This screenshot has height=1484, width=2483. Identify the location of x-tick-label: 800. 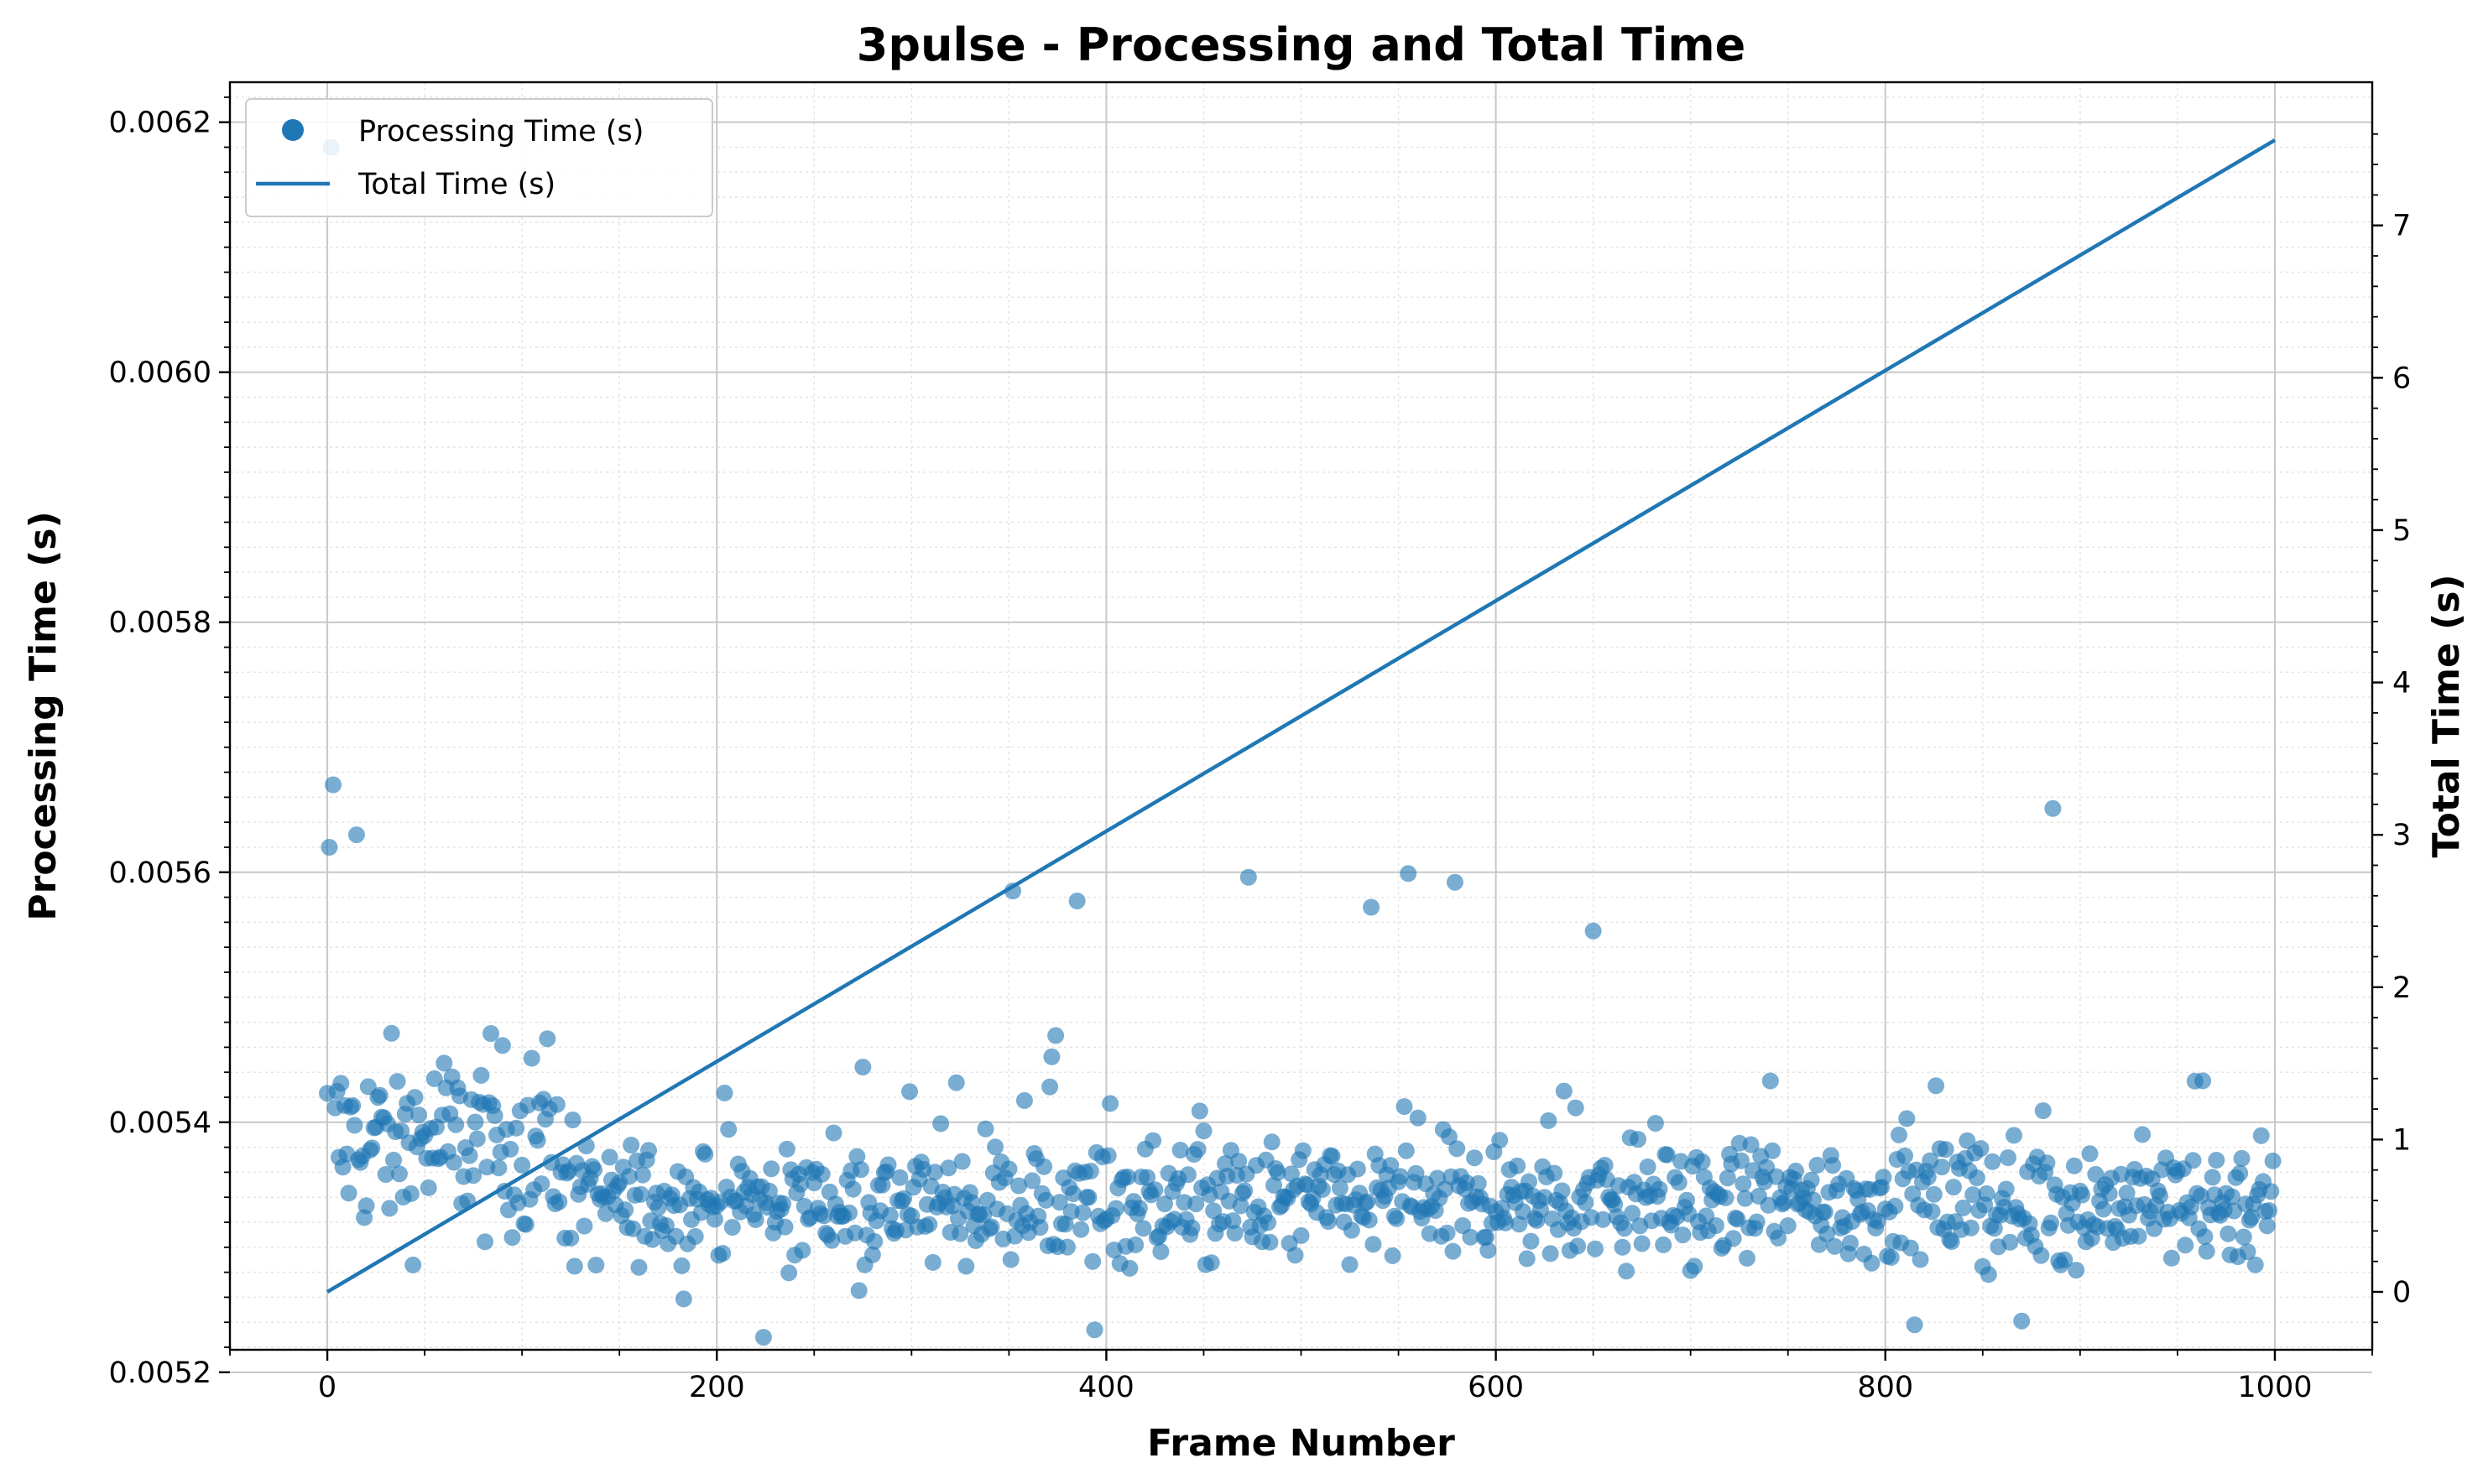
(1885, 1387).